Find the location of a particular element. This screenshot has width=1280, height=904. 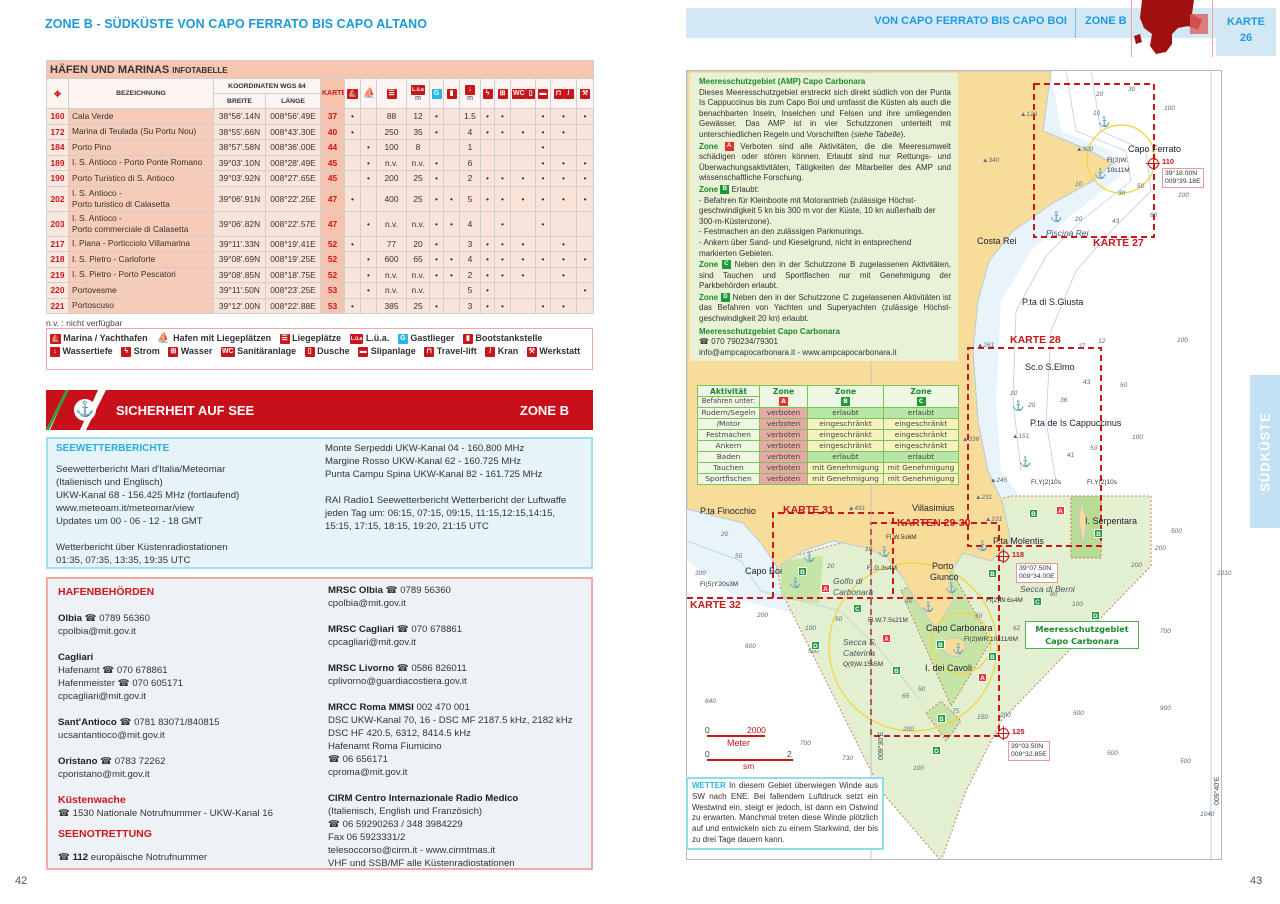

latitude: 39°06'.82N is located at coordinates (239, 223).